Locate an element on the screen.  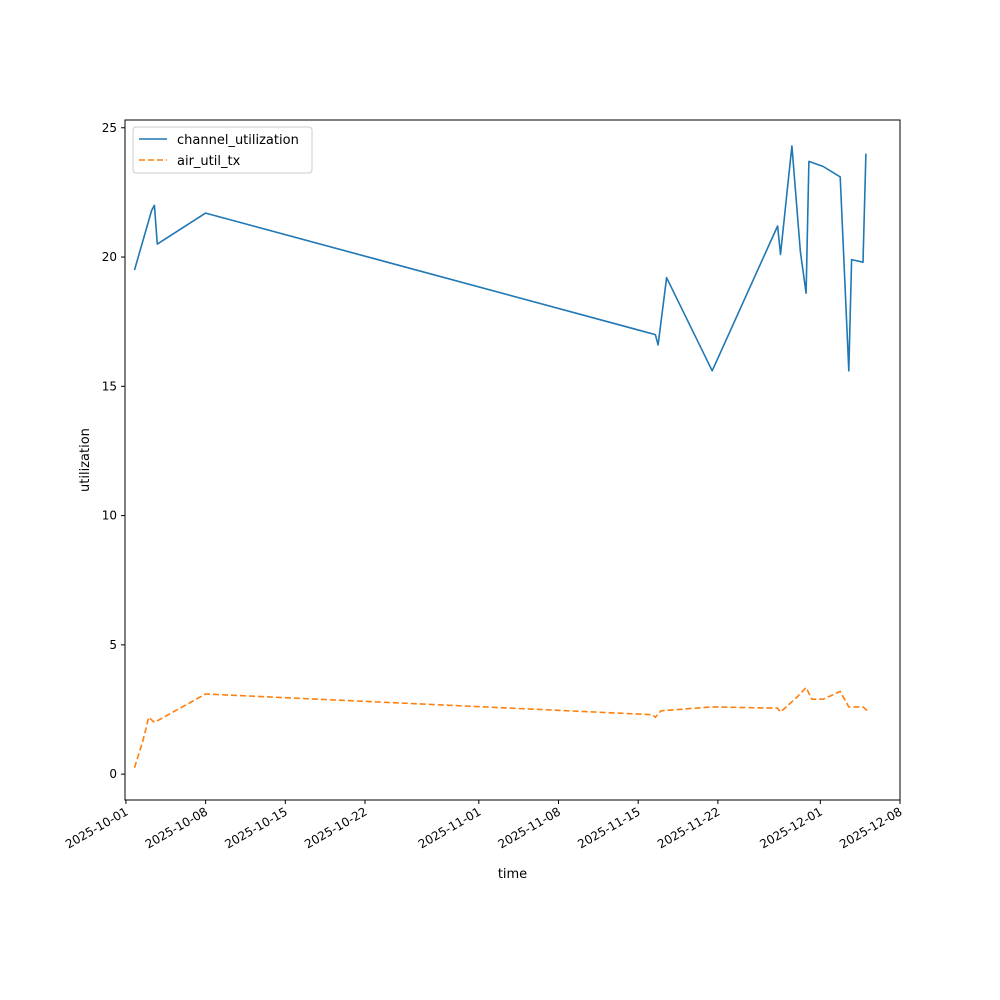
x-axis-label: time is located at coordinates (512, 874).